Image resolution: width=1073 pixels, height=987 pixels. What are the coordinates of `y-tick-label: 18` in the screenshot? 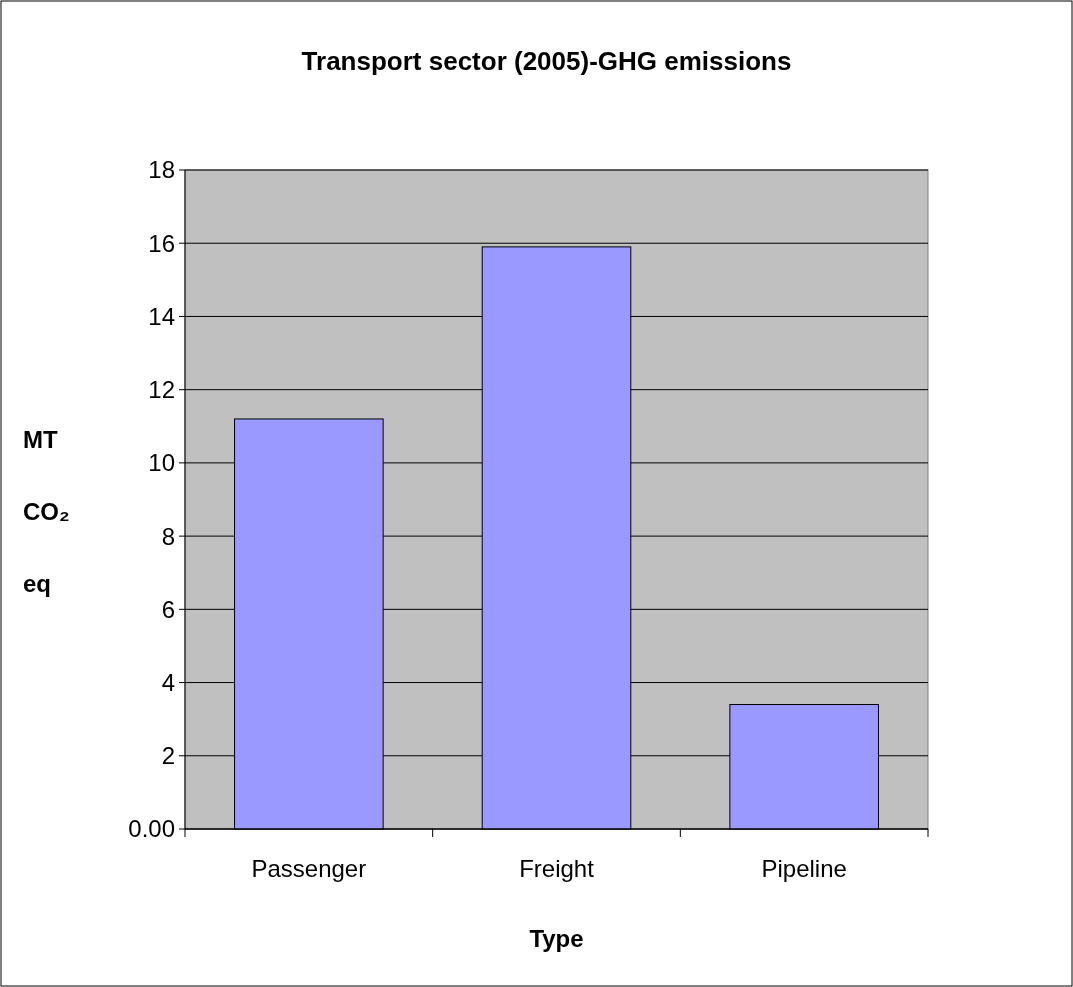 It's located at (161, 170).